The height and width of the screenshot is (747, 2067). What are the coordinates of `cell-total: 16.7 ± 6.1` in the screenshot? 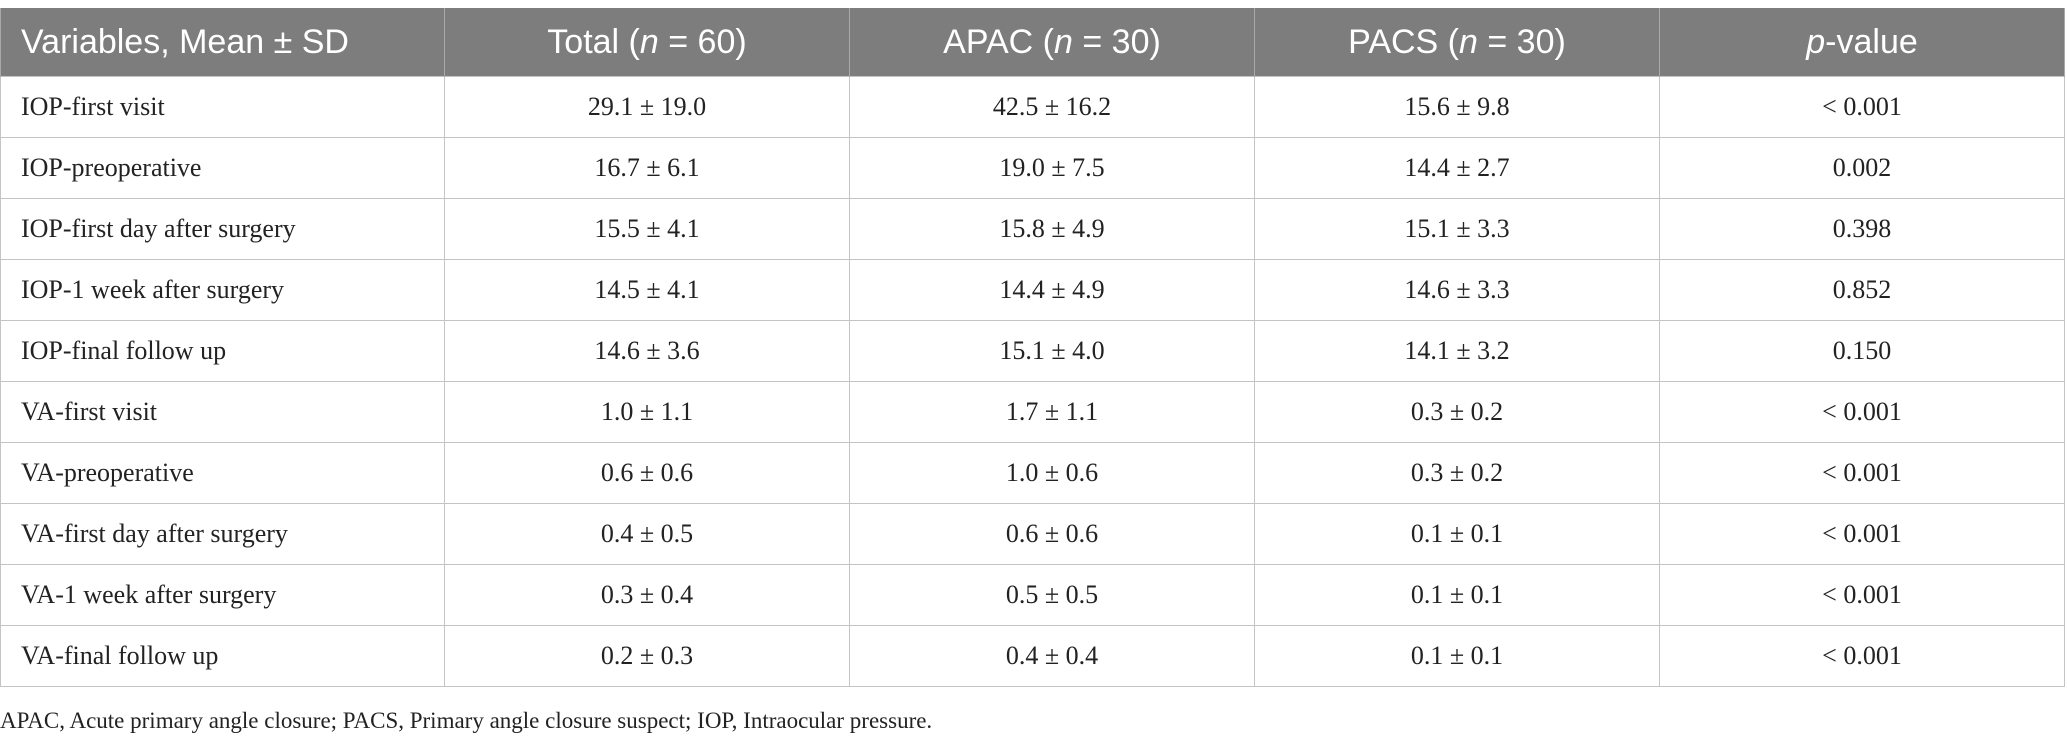 It's located at (647, 168).